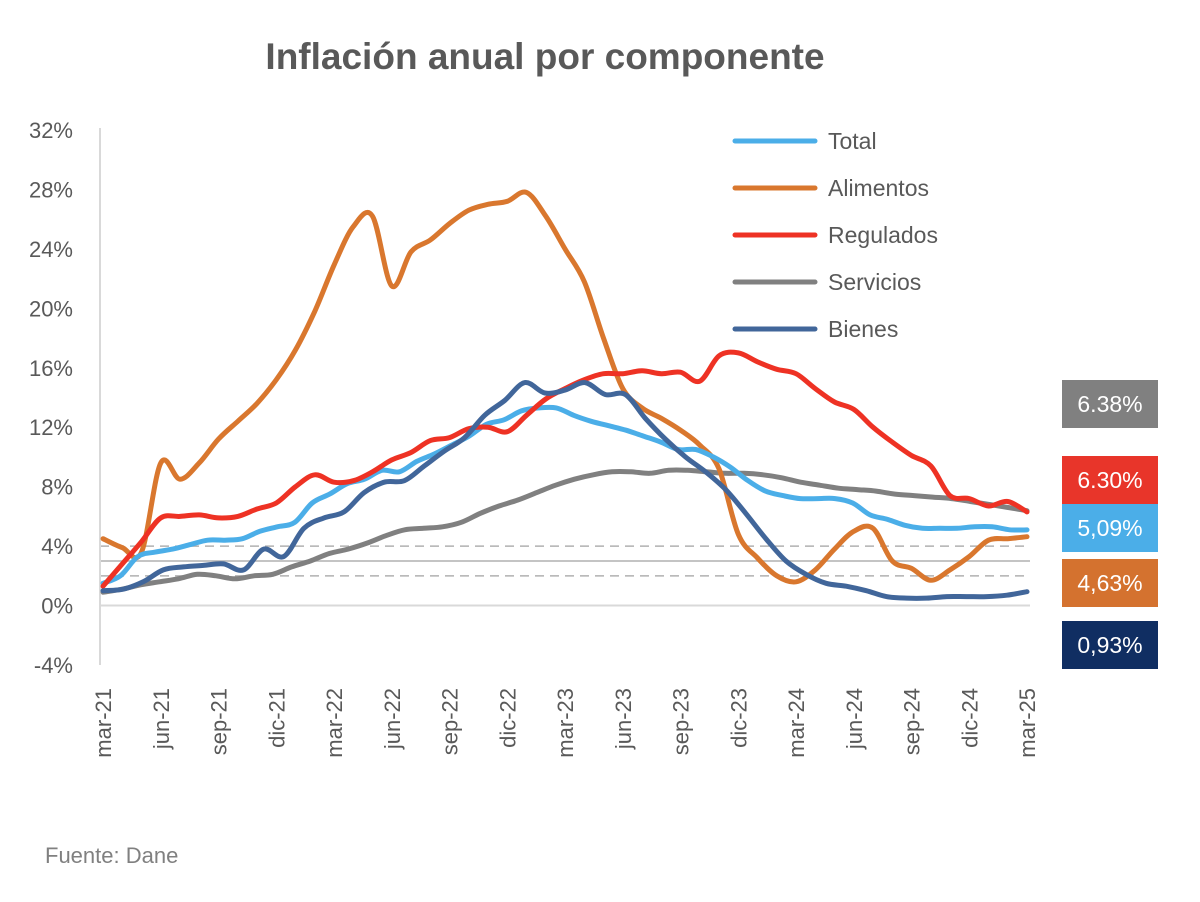 The image size is (1200, 902). I want to click on legend-label-bienes: Bienes, so click(863, 329).